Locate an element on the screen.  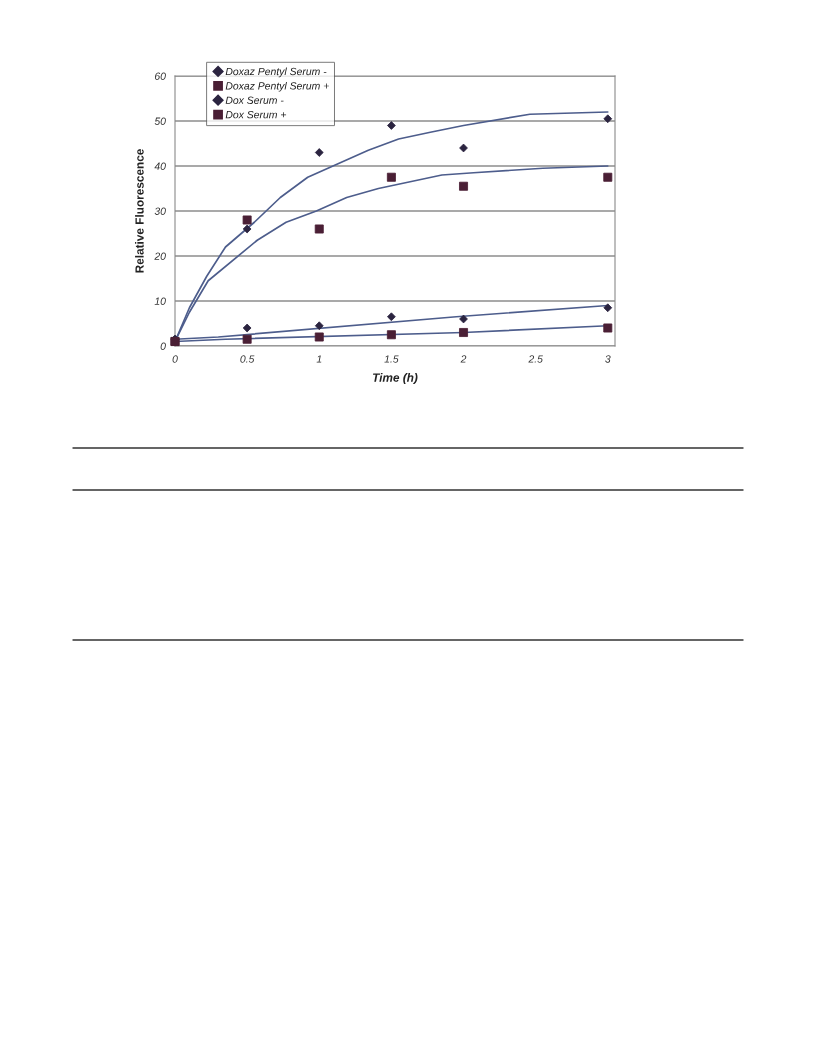
x-axis-title: Time (h) is located at coordinates (395, 379).